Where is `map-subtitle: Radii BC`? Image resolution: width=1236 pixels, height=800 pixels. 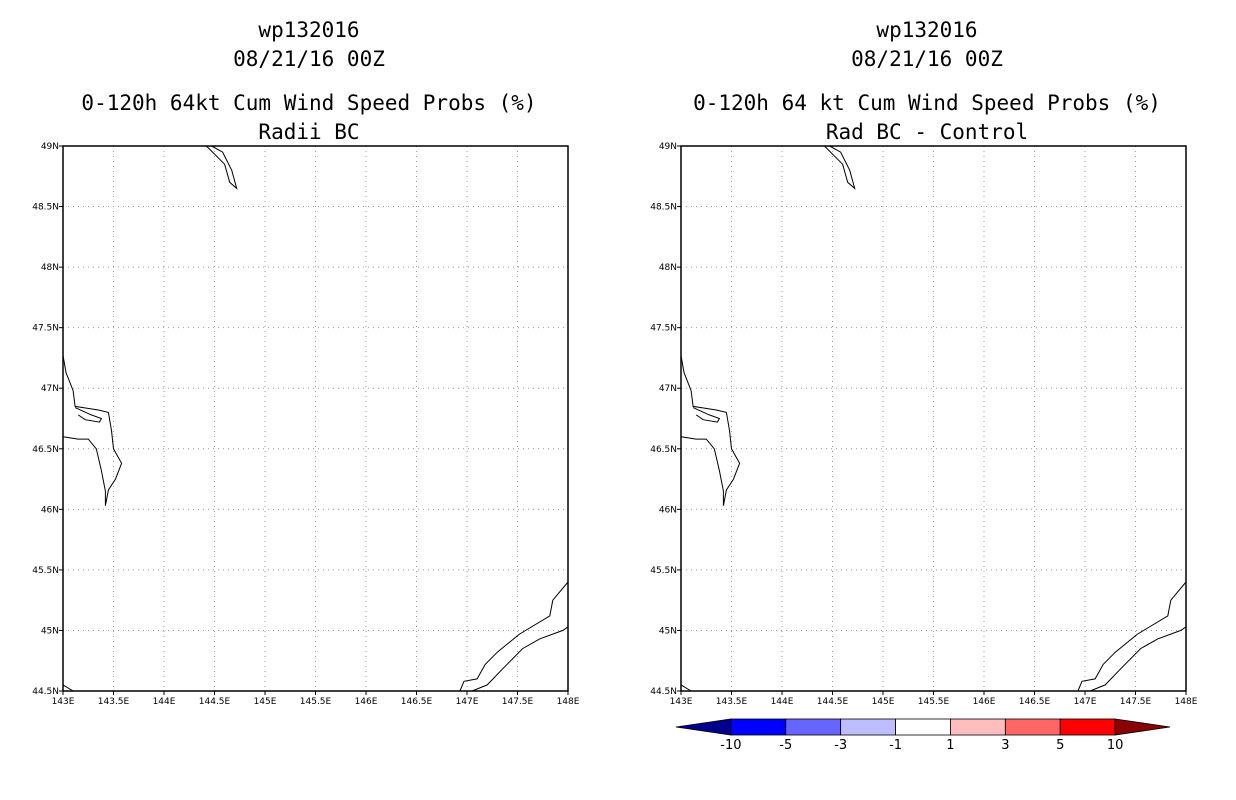 map-subtitle: Radii BC is located at coordinates (309, 132).